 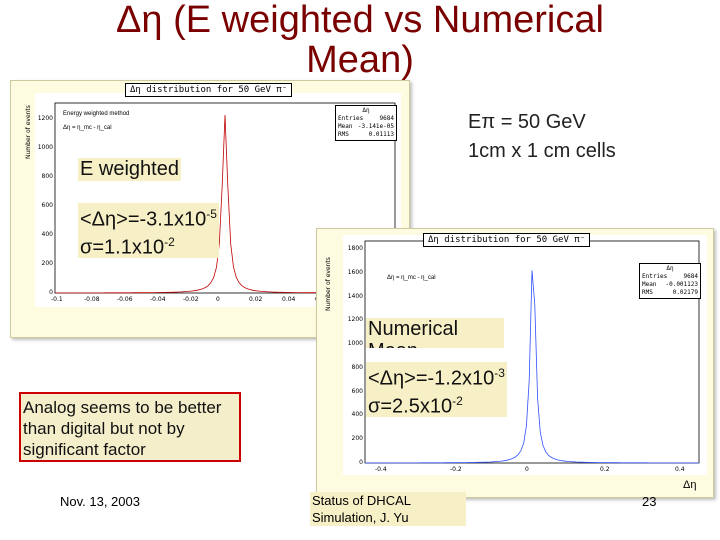 I want to click on title-text: (E weighted vs Numerical Mean), so click(x=388, y=40).